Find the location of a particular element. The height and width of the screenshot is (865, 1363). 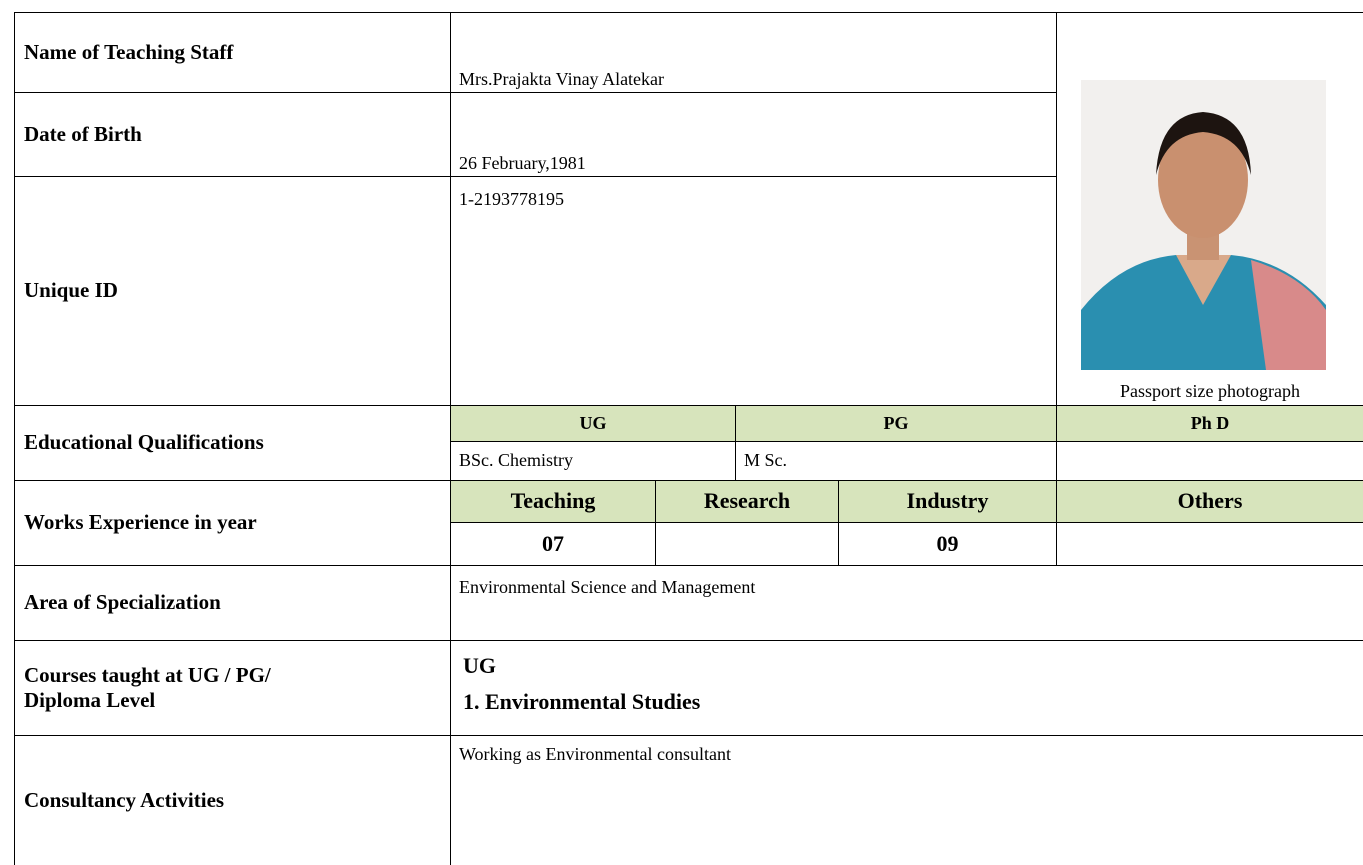

field-value-text: 26 February,1981 is located at coordinates (522, 163).